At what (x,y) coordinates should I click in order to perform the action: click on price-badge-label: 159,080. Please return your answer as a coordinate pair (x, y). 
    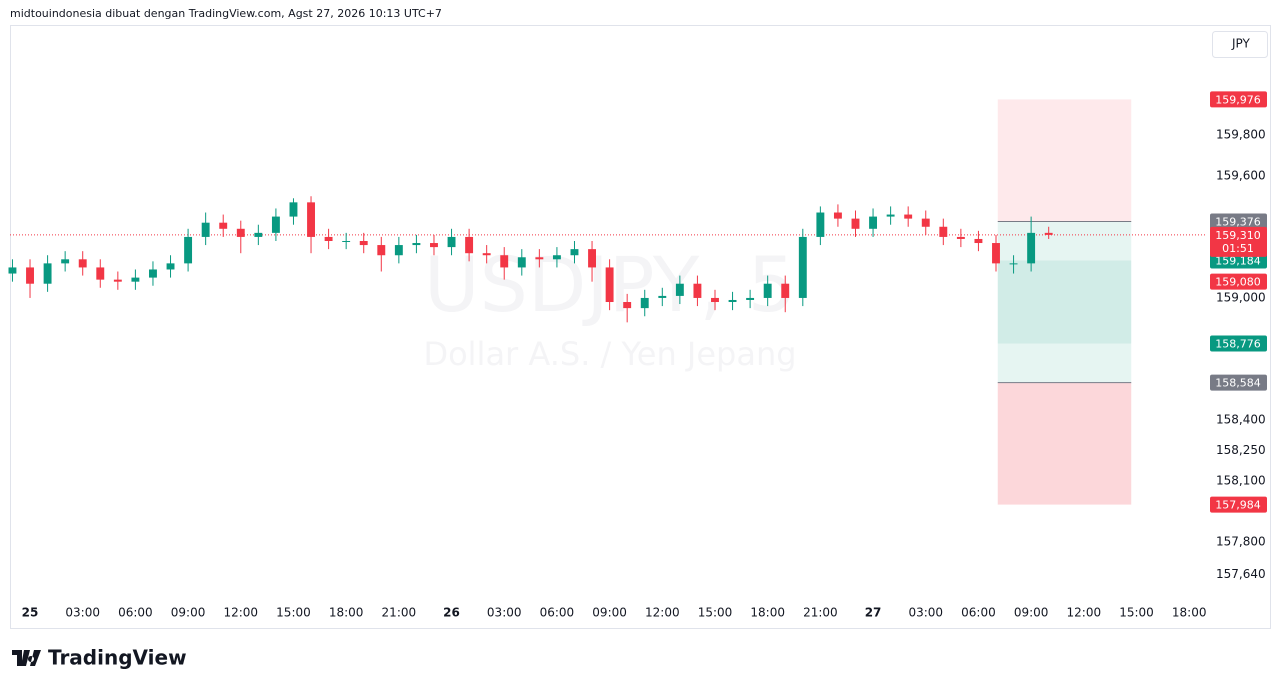
    Looking at the image, I should click on (1238, 282).